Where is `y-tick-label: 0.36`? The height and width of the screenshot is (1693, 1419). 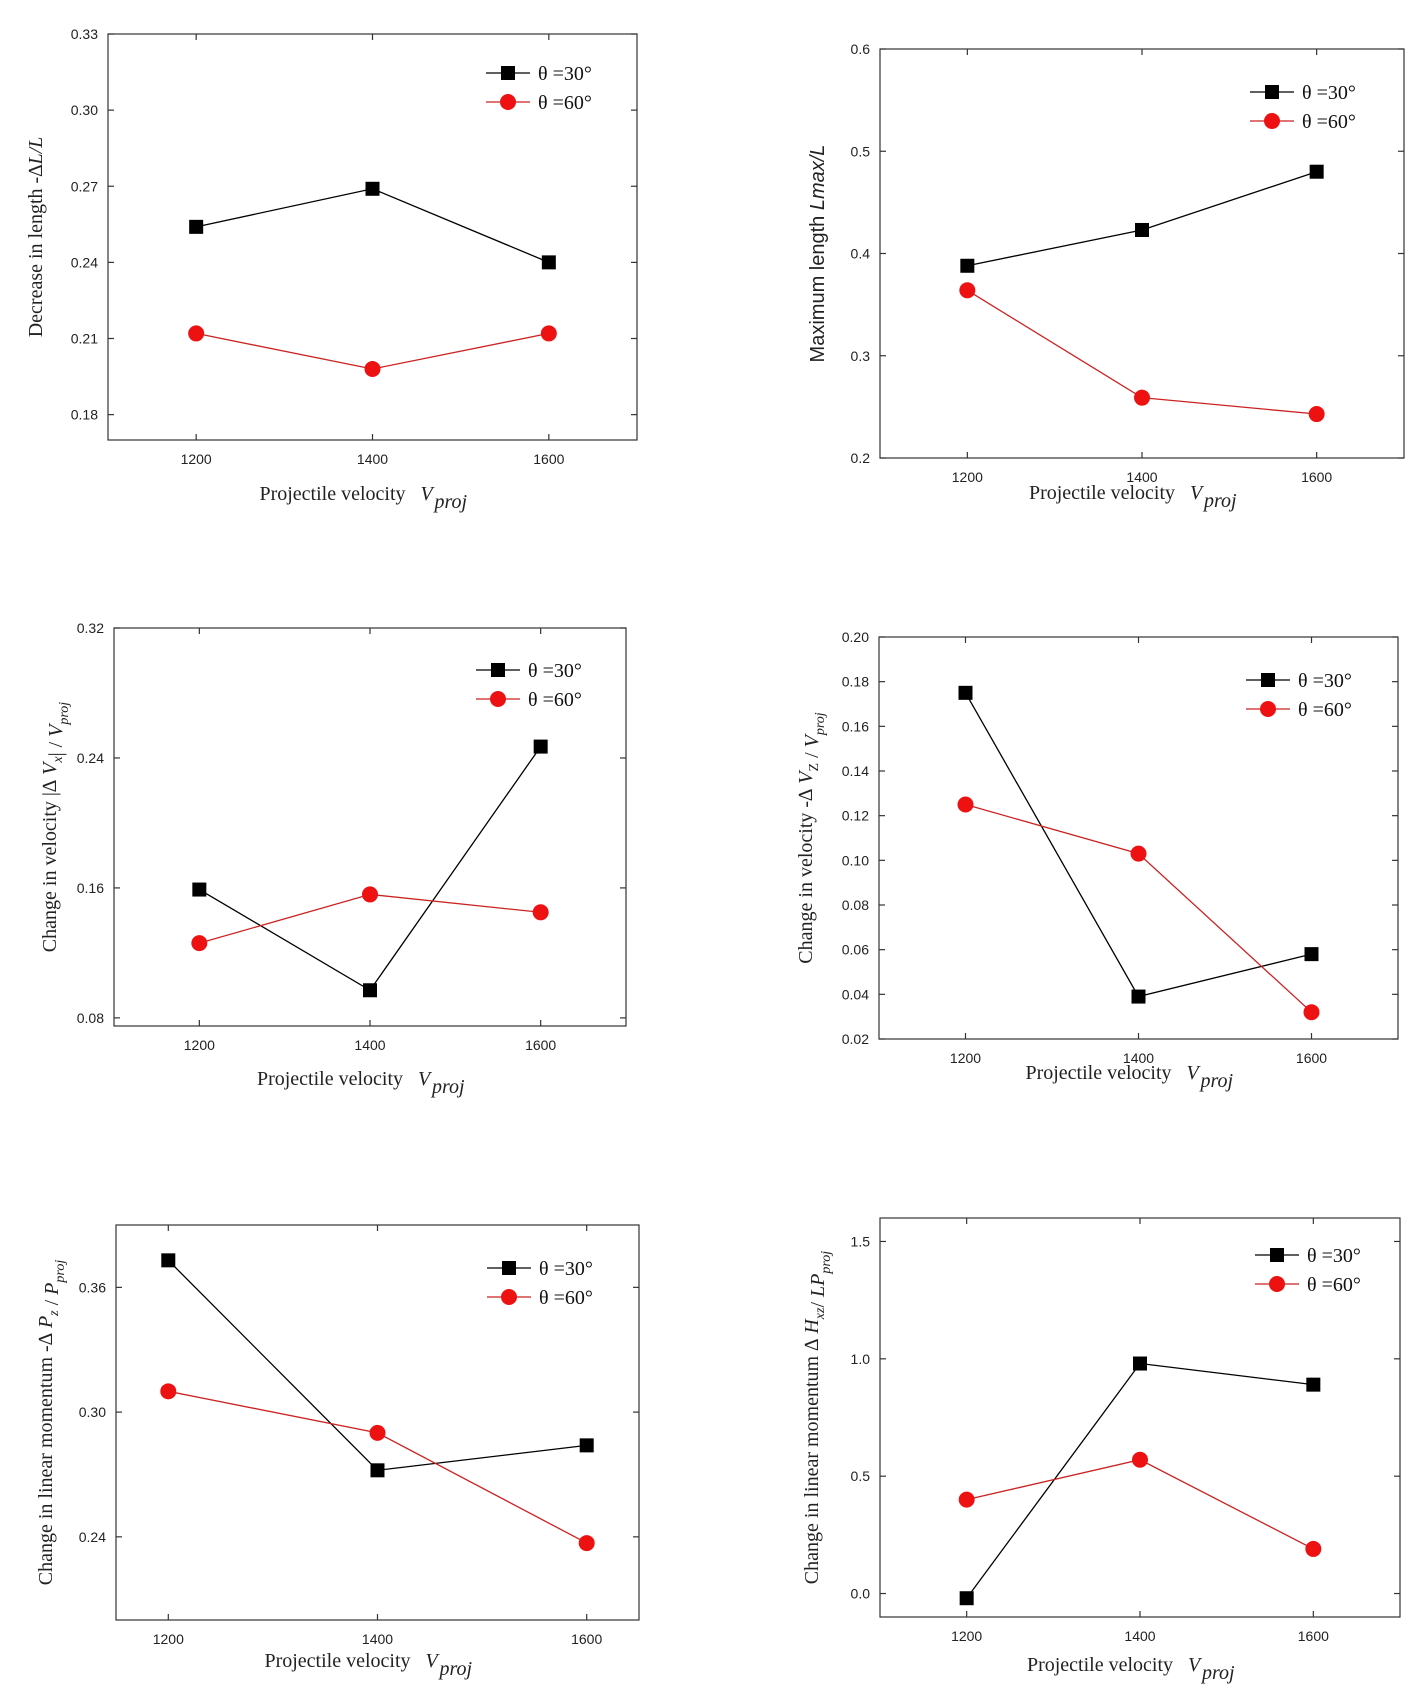
y-tick-label: 0.36 is located at coordinates (92, 1287).